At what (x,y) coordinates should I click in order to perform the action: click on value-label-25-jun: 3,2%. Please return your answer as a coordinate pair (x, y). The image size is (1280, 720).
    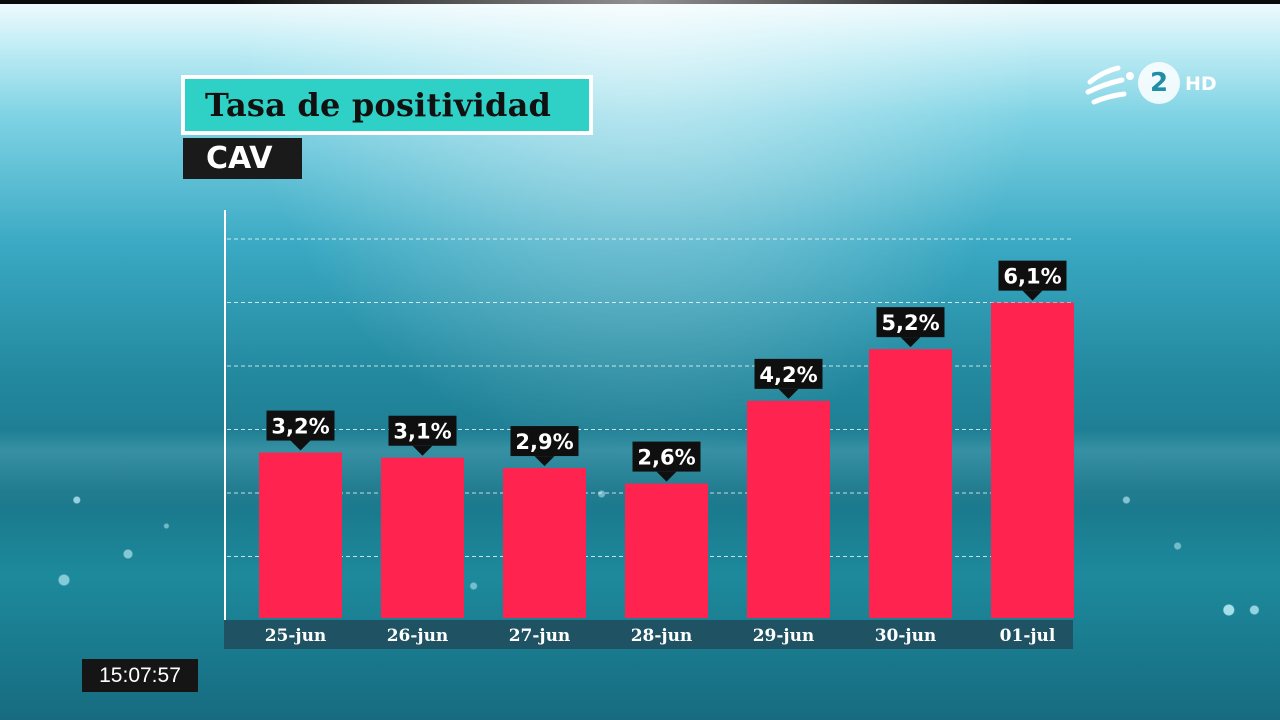
    Looking at the image, I should click on (300, 430).